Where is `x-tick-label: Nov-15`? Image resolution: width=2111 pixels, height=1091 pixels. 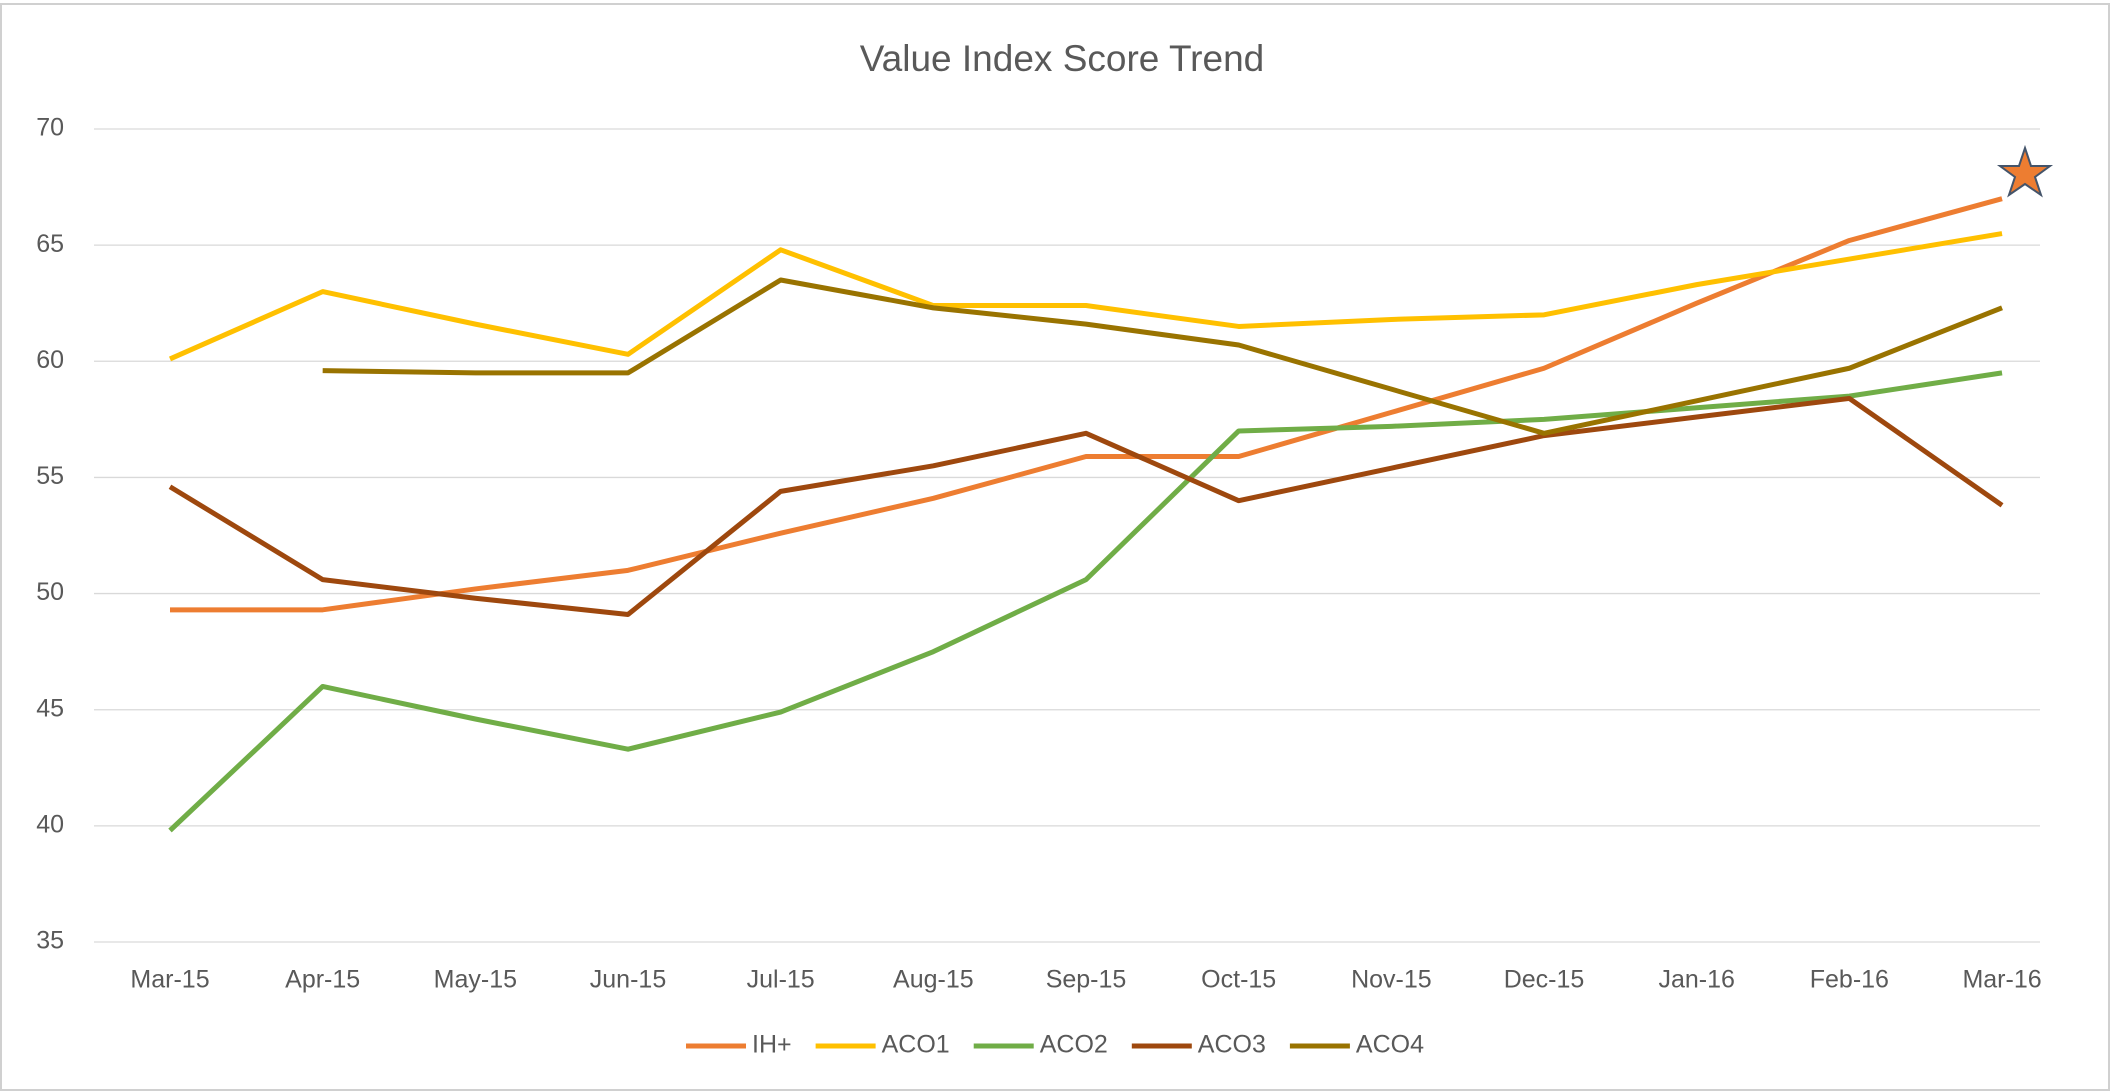
x-tick-label: Nov-15 is located at coordinates (1391, 980).